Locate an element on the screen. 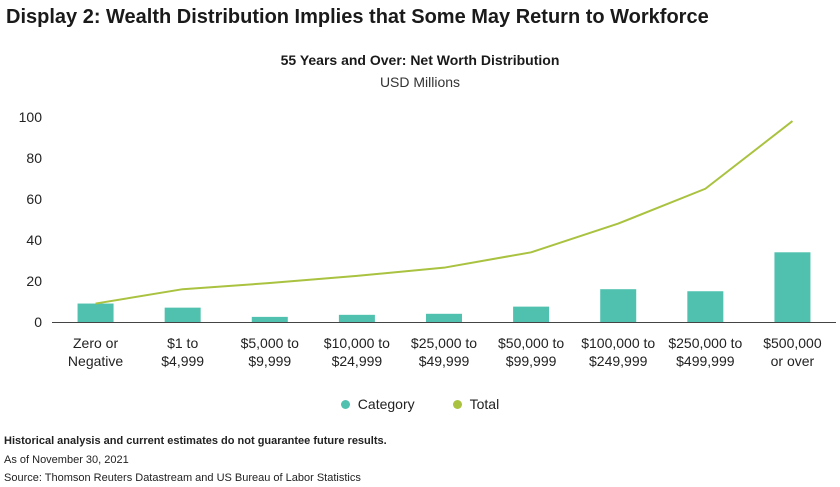  y-tick-label: 40 is located at coordinates (34, 240).